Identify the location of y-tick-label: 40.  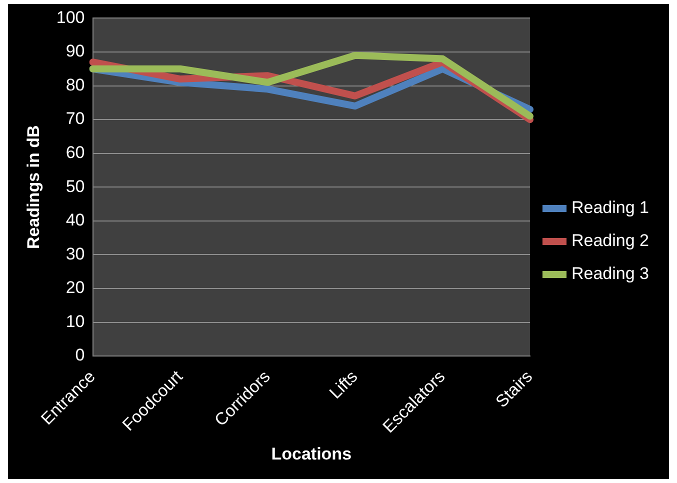
(75, 220).